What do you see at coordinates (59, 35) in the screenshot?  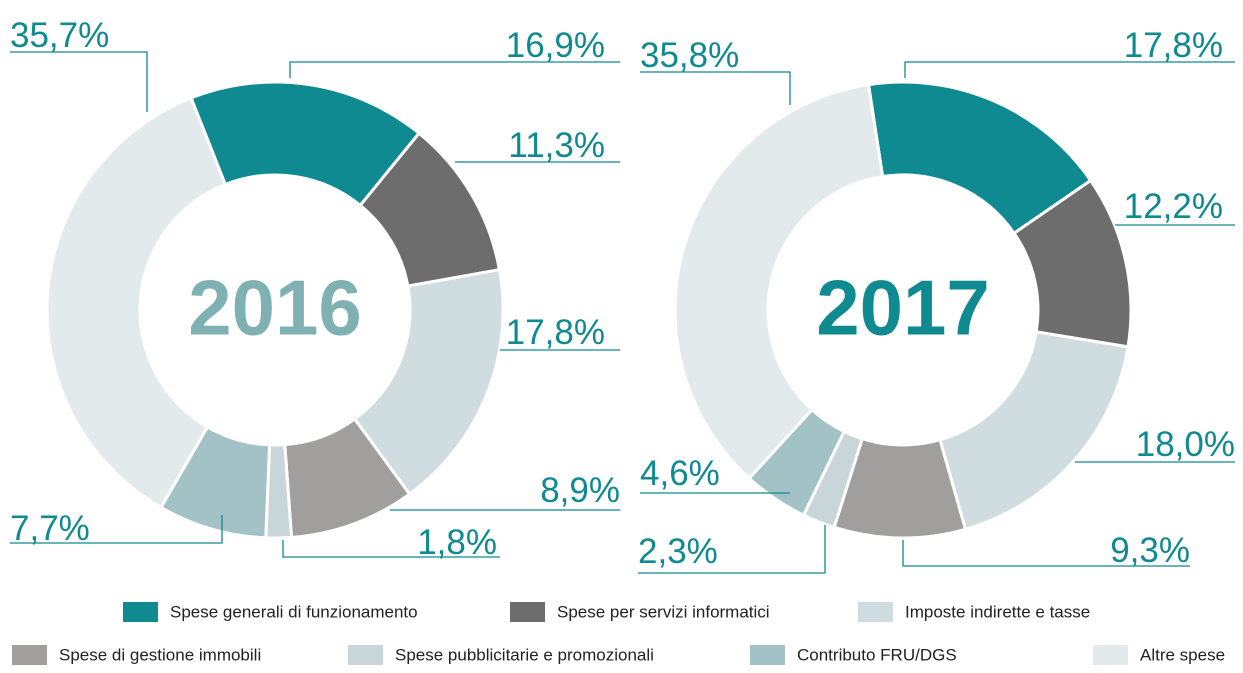 I see `value-label: 35,7%` at bounding box center [59, 35].